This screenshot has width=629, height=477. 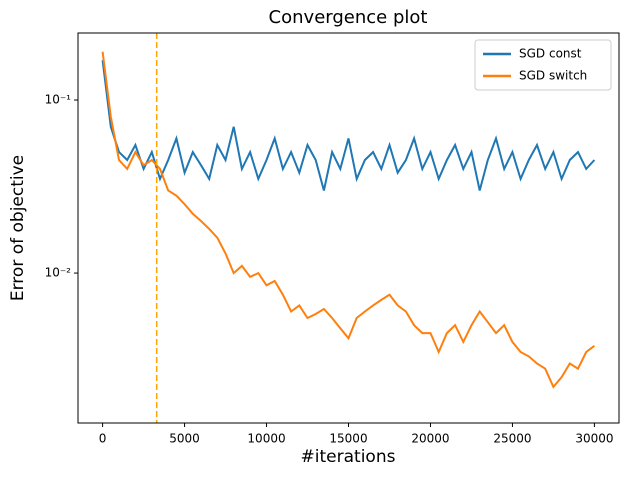 What do you see at coordinates (58, 100) in the screenshot?
I see `y-tick-label: 10⁻¹` at bounding box center [58, 100].